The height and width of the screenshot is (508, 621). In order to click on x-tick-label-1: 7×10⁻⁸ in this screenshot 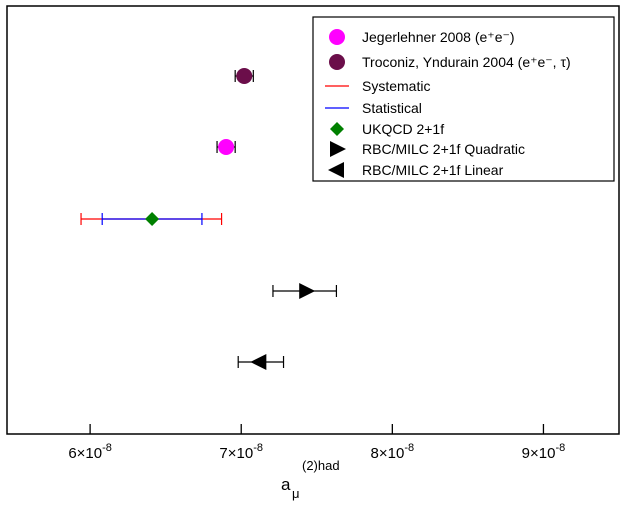, I will do `click(241, 452)`.